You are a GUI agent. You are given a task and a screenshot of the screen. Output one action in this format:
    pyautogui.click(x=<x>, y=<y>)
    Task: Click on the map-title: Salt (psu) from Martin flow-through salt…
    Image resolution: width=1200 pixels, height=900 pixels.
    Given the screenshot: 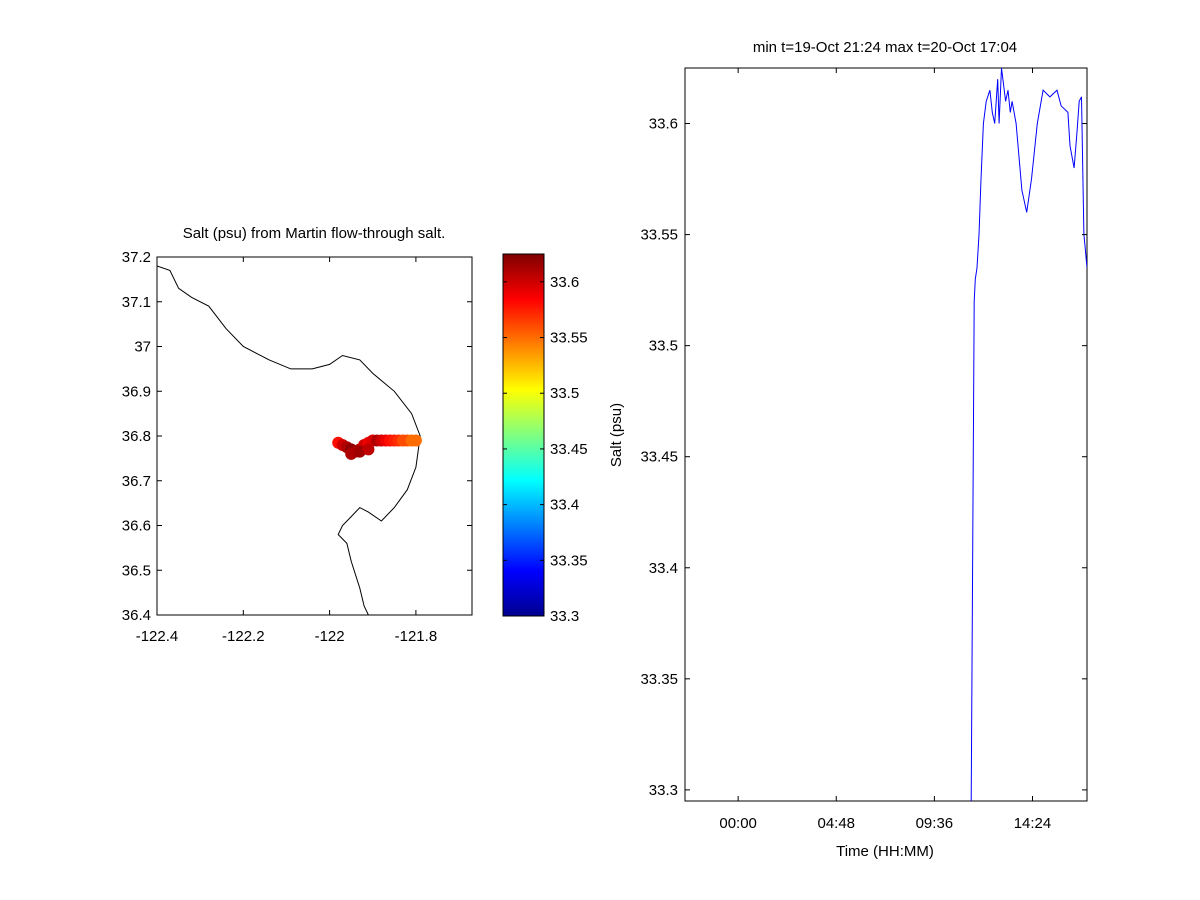 What is the action you would take?
    pyautogui.click(x=314, y=233)
    